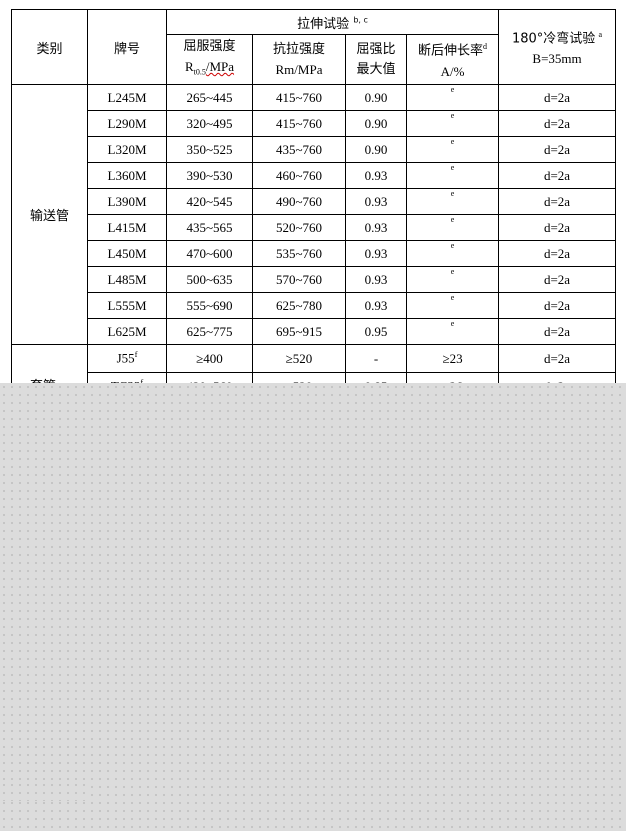 The height and width of the screenshot is (831, 626). I want to click on yield-label: 屈服强度, so click(209, 47).